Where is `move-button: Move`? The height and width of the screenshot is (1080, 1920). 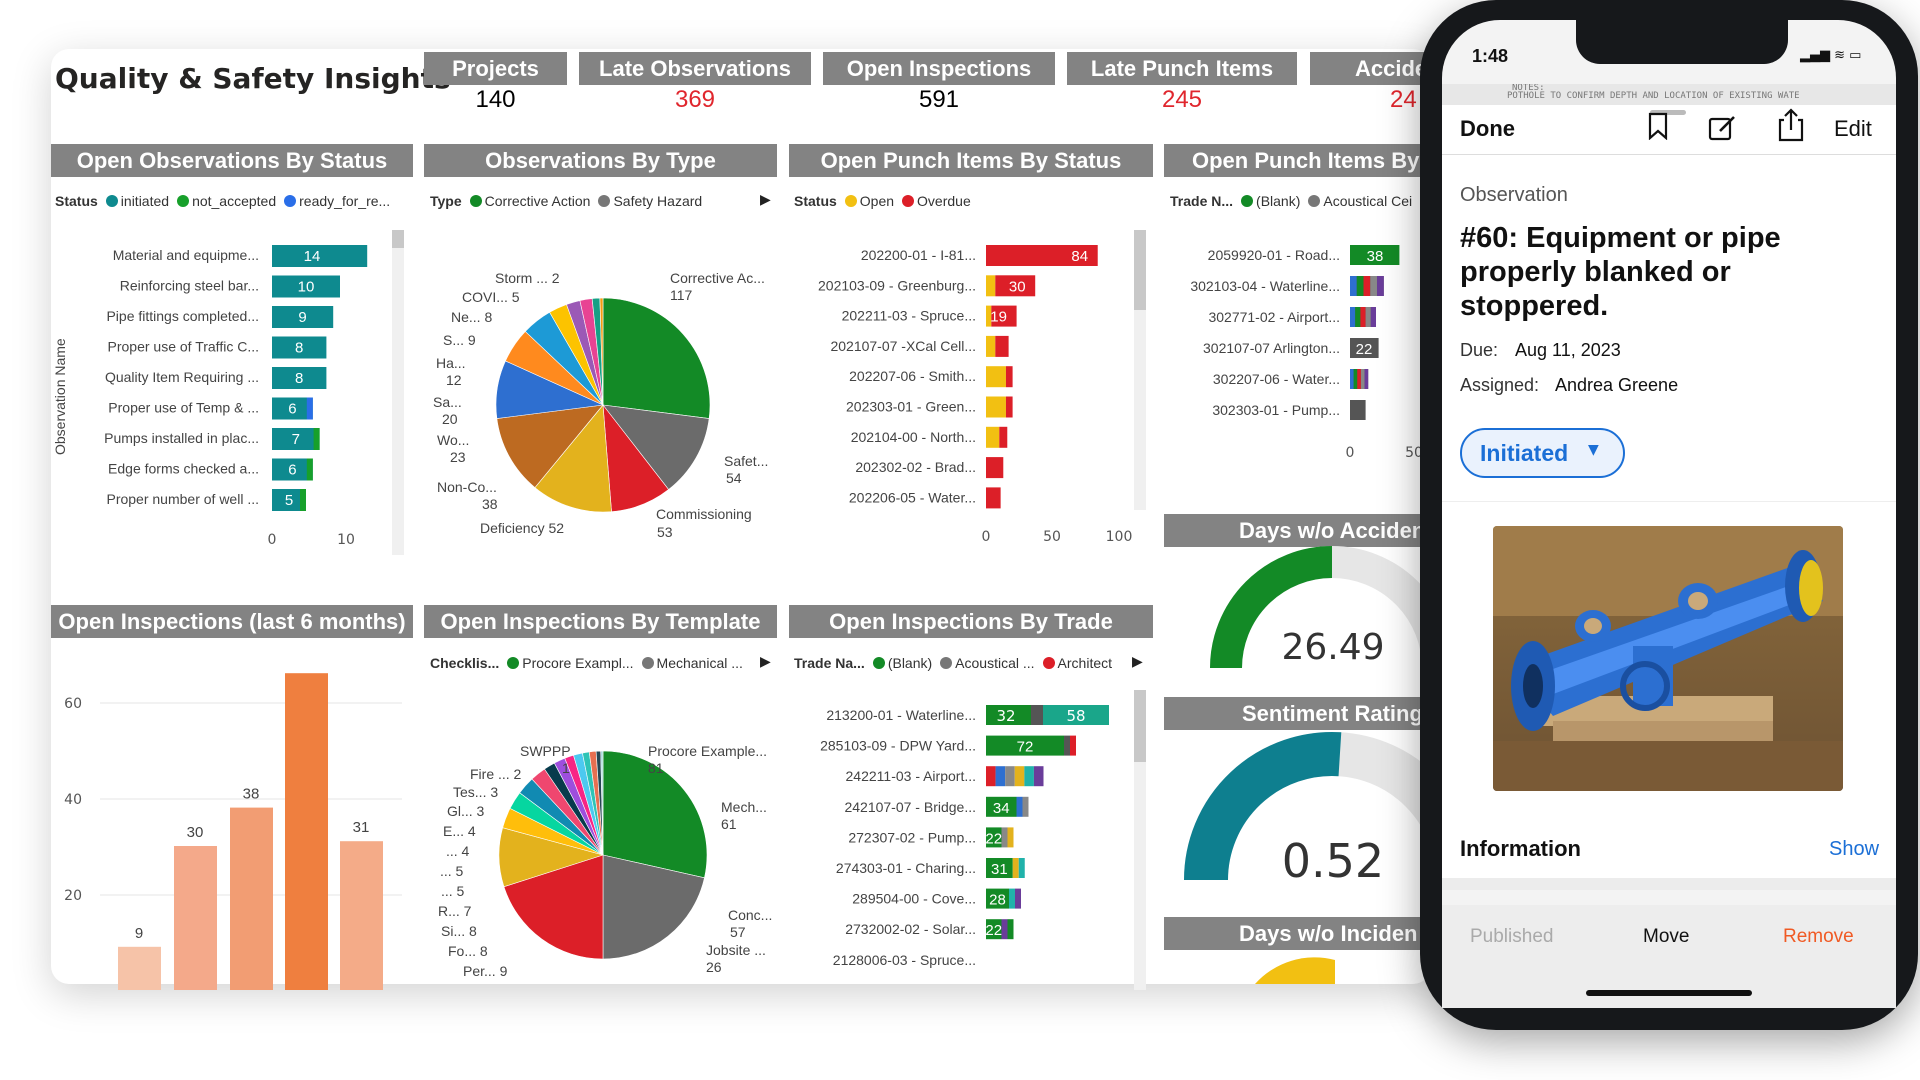 move-button: Move is located at coordinates (1666, 936).